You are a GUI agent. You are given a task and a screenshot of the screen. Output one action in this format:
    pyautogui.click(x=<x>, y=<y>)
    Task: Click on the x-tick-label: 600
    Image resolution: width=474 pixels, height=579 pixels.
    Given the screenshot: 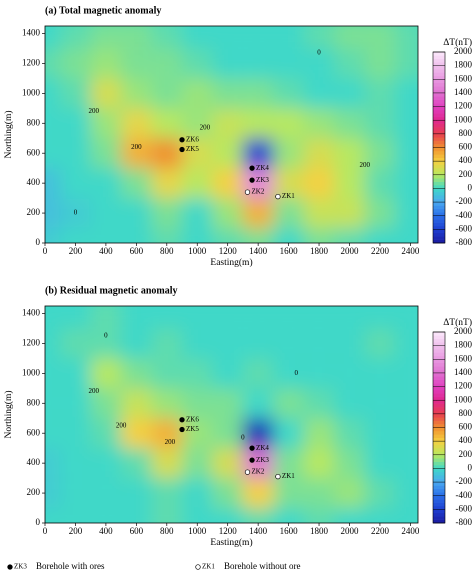 What is the action you would take?
    pyautogui.click(x=137, y=251)
    